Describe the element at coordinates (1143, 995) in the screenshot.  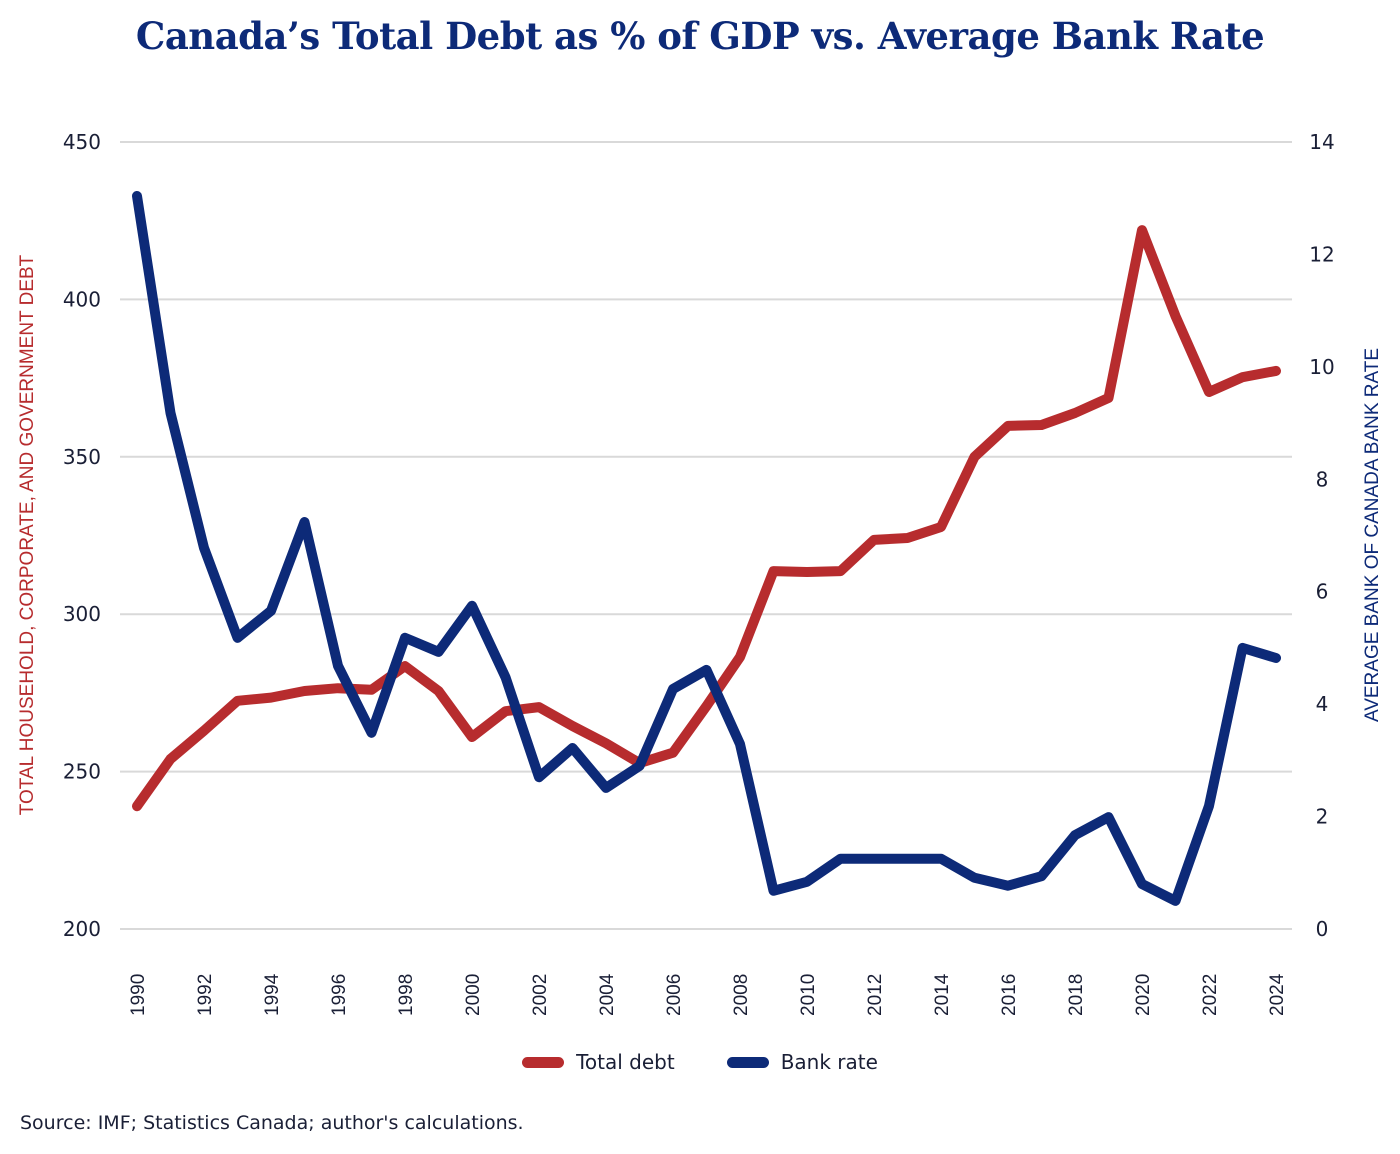
I see `x-tick-label: 2020` at that location.